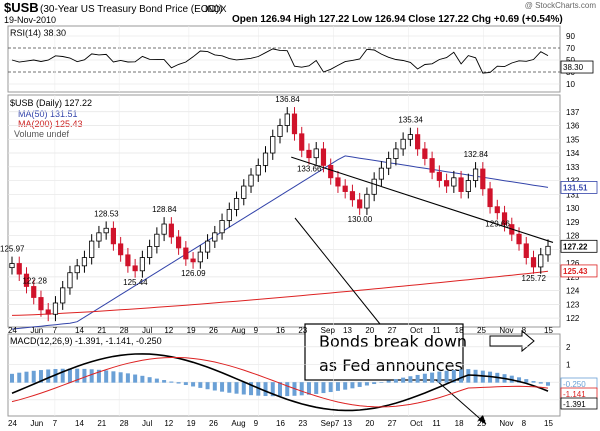 This screenshot has width=600, height=431. I want to click on x-axis-label-mid: 23, so click(302, 330).